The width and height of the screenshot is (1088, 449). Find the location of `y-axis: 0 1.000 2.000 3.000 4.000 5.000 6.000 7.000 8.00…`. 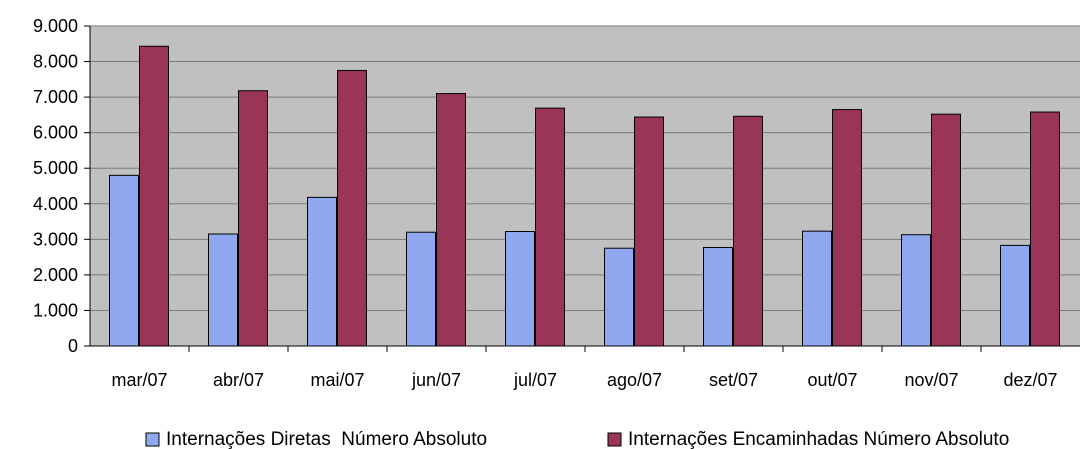

y-axis: 0 1.000 2.000 3.000 4.000 5.000 6.000 7.000 8.00… is located at coordinates (62, 186).